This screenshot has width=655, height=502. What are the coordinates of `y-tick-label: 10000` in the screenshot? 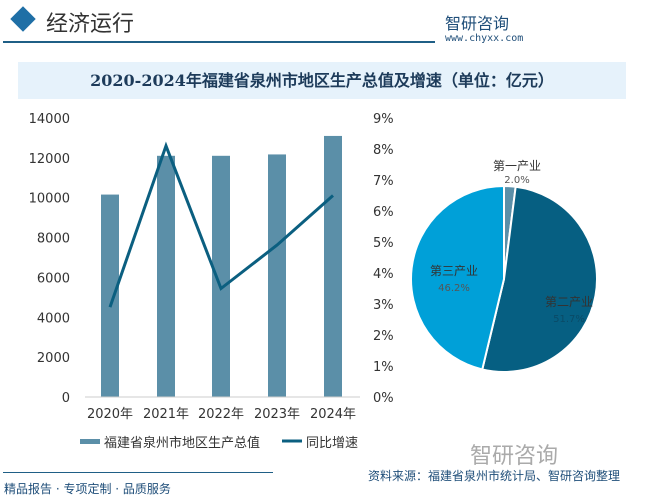 It's located at (49, 199).